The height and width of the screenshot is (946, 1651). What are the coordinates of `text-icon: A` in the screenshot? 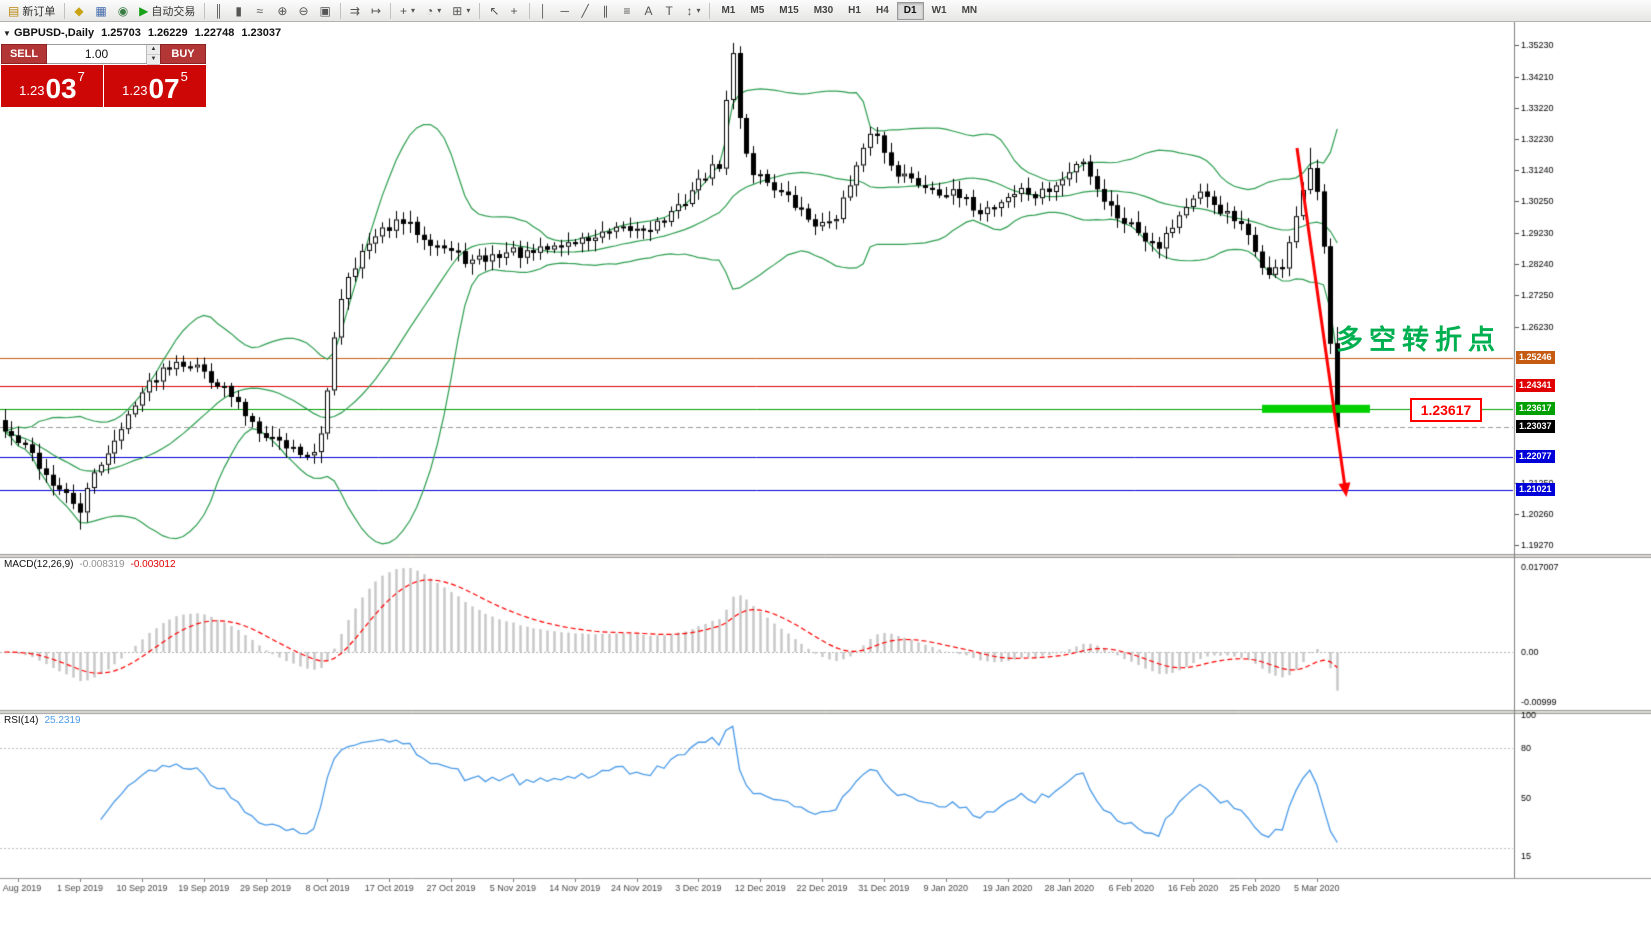 It's located at (648, 10).